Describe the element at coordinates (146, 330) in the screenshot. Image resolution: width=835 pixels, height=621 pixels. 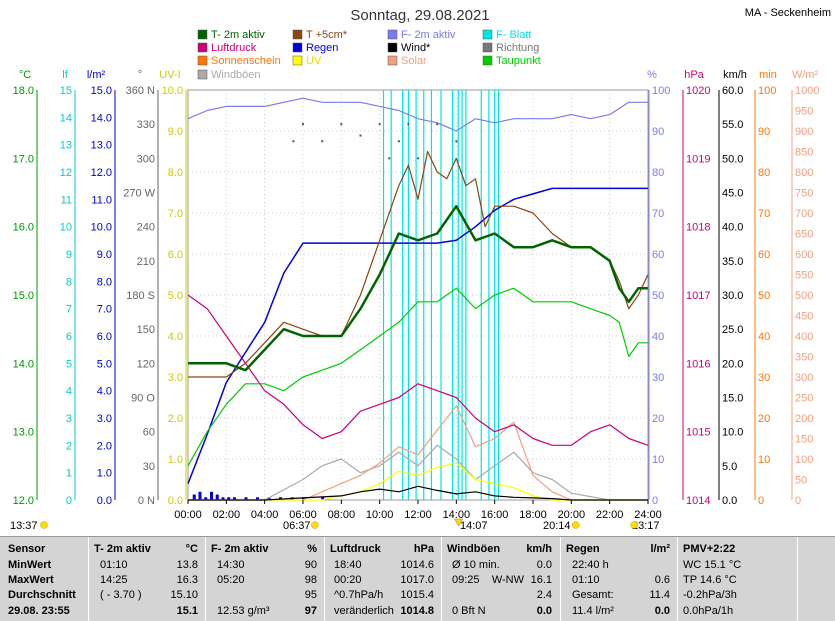
I see `dir-tick-label: 150` at that location.